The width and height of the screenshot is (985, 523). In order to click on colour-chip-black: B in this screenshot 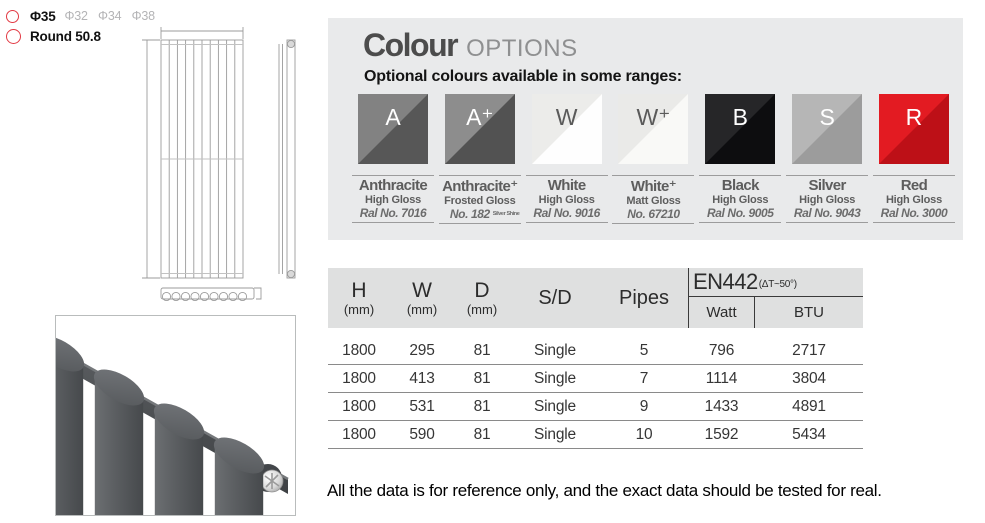, I will do `click(740, 129)`.